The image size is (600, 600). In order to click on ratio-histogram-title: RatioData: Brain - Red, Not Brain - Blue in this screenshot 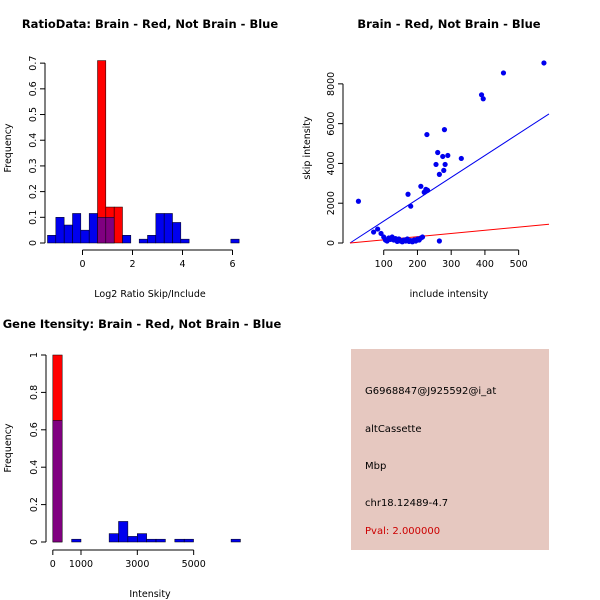, I will do `click(150, 24)`.